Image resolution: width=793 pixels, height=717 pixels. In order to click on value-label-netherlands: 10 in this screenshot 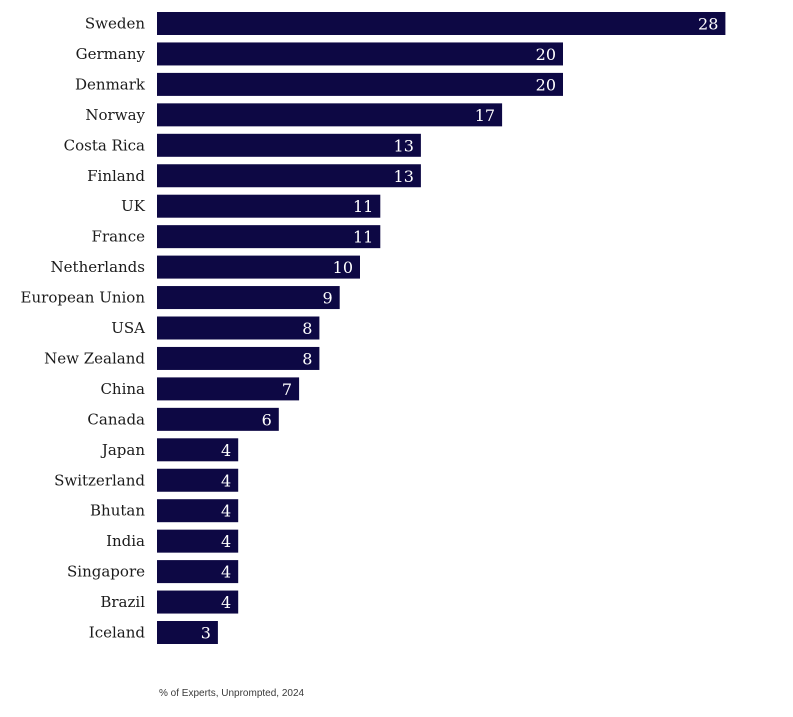, I will do `click(343, 267)`.